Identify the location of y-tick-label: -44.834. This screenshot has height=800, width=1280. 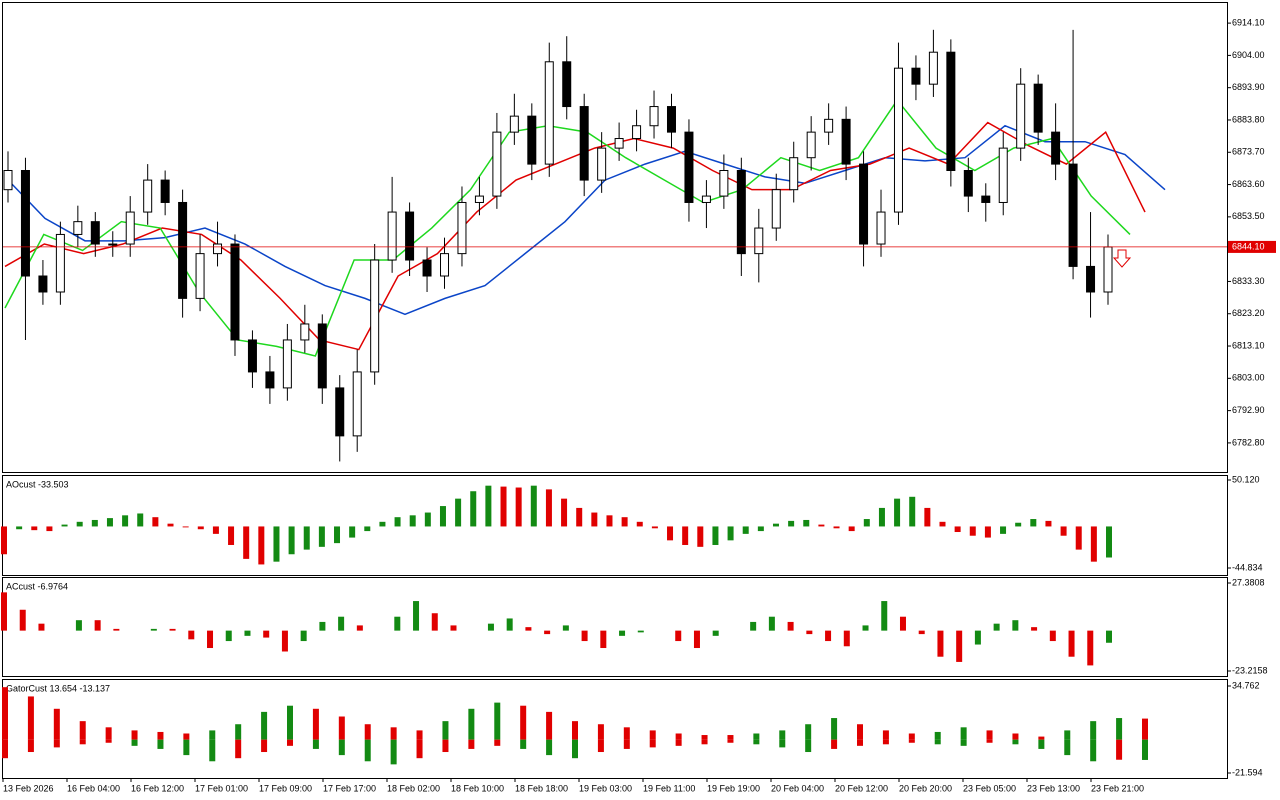
(1247, 567).